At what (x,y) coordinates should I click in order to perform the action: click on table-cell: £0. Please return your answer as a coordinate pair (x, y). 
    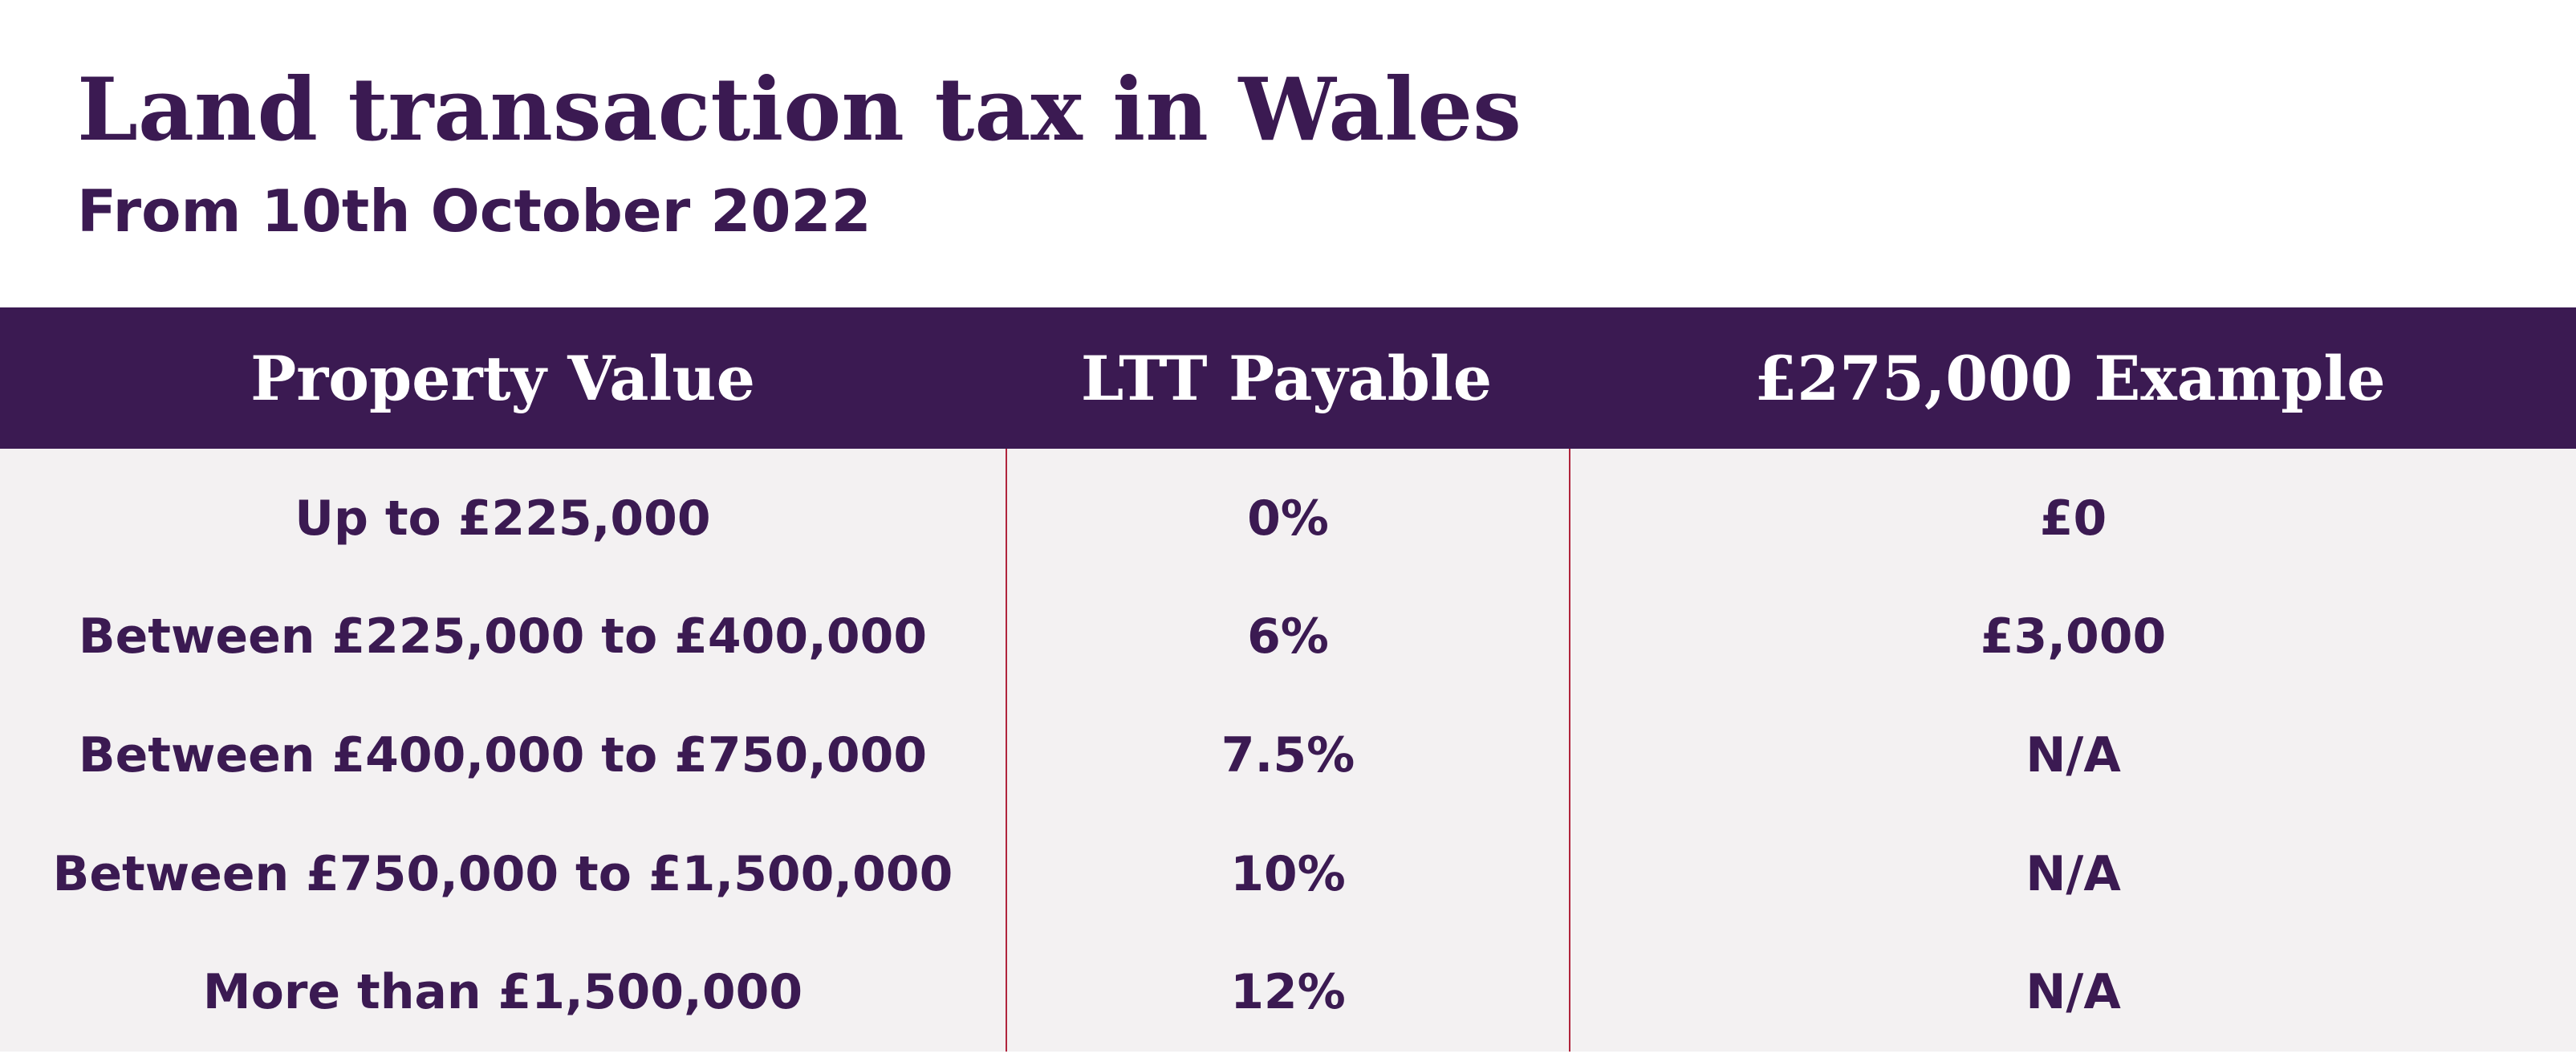
    Looking at the image, I should click on (2073, 518).